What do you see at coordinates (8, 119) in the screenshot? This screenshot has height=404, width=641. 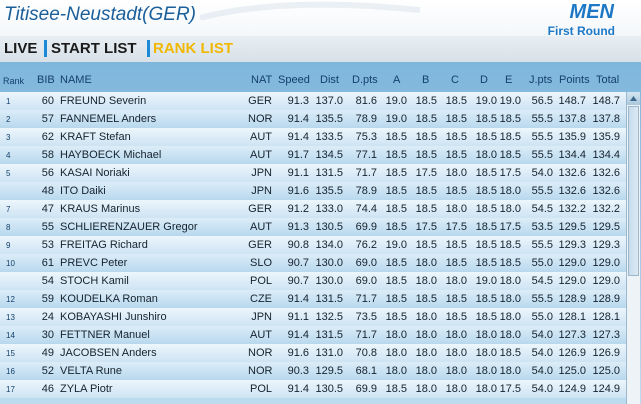 I see `cell-rank: 2` at bounding box center [8, 119].